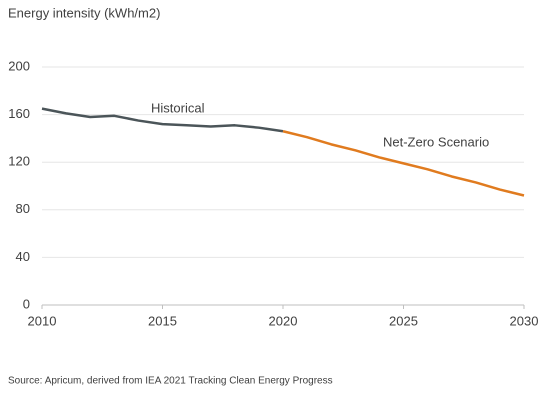 The image size is (550, 393). What do you see at coordinates (84, 12) in the screenshot?
I see `chart-title: Energy intensity (kWh/m2)` at bounding box center [84, 12].